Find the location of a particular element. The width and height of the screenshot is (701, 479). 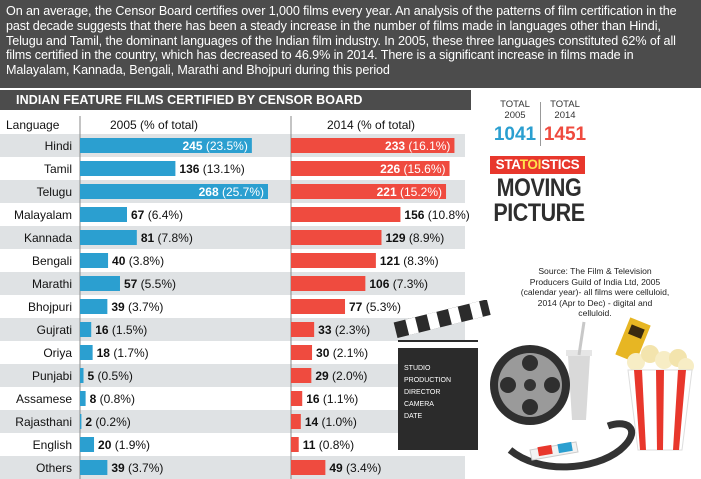

ticket-icon is located at coordinates (633, 340).